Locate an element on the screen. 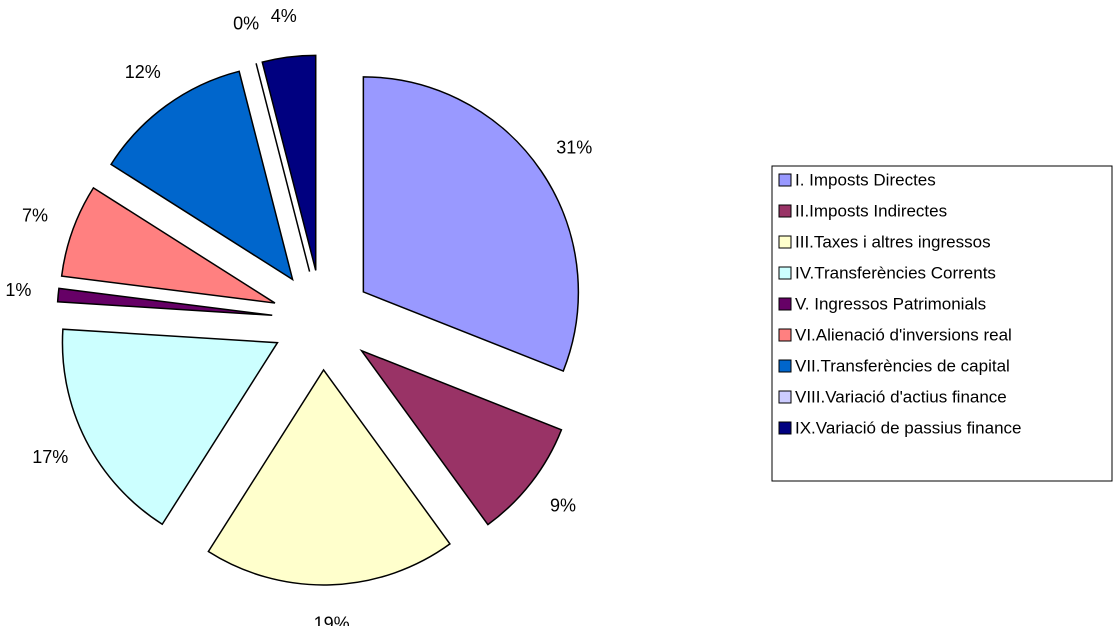 The height and width of the screenshot is (631, 1117). data-label: 17% is located at coordinates (50, 457).